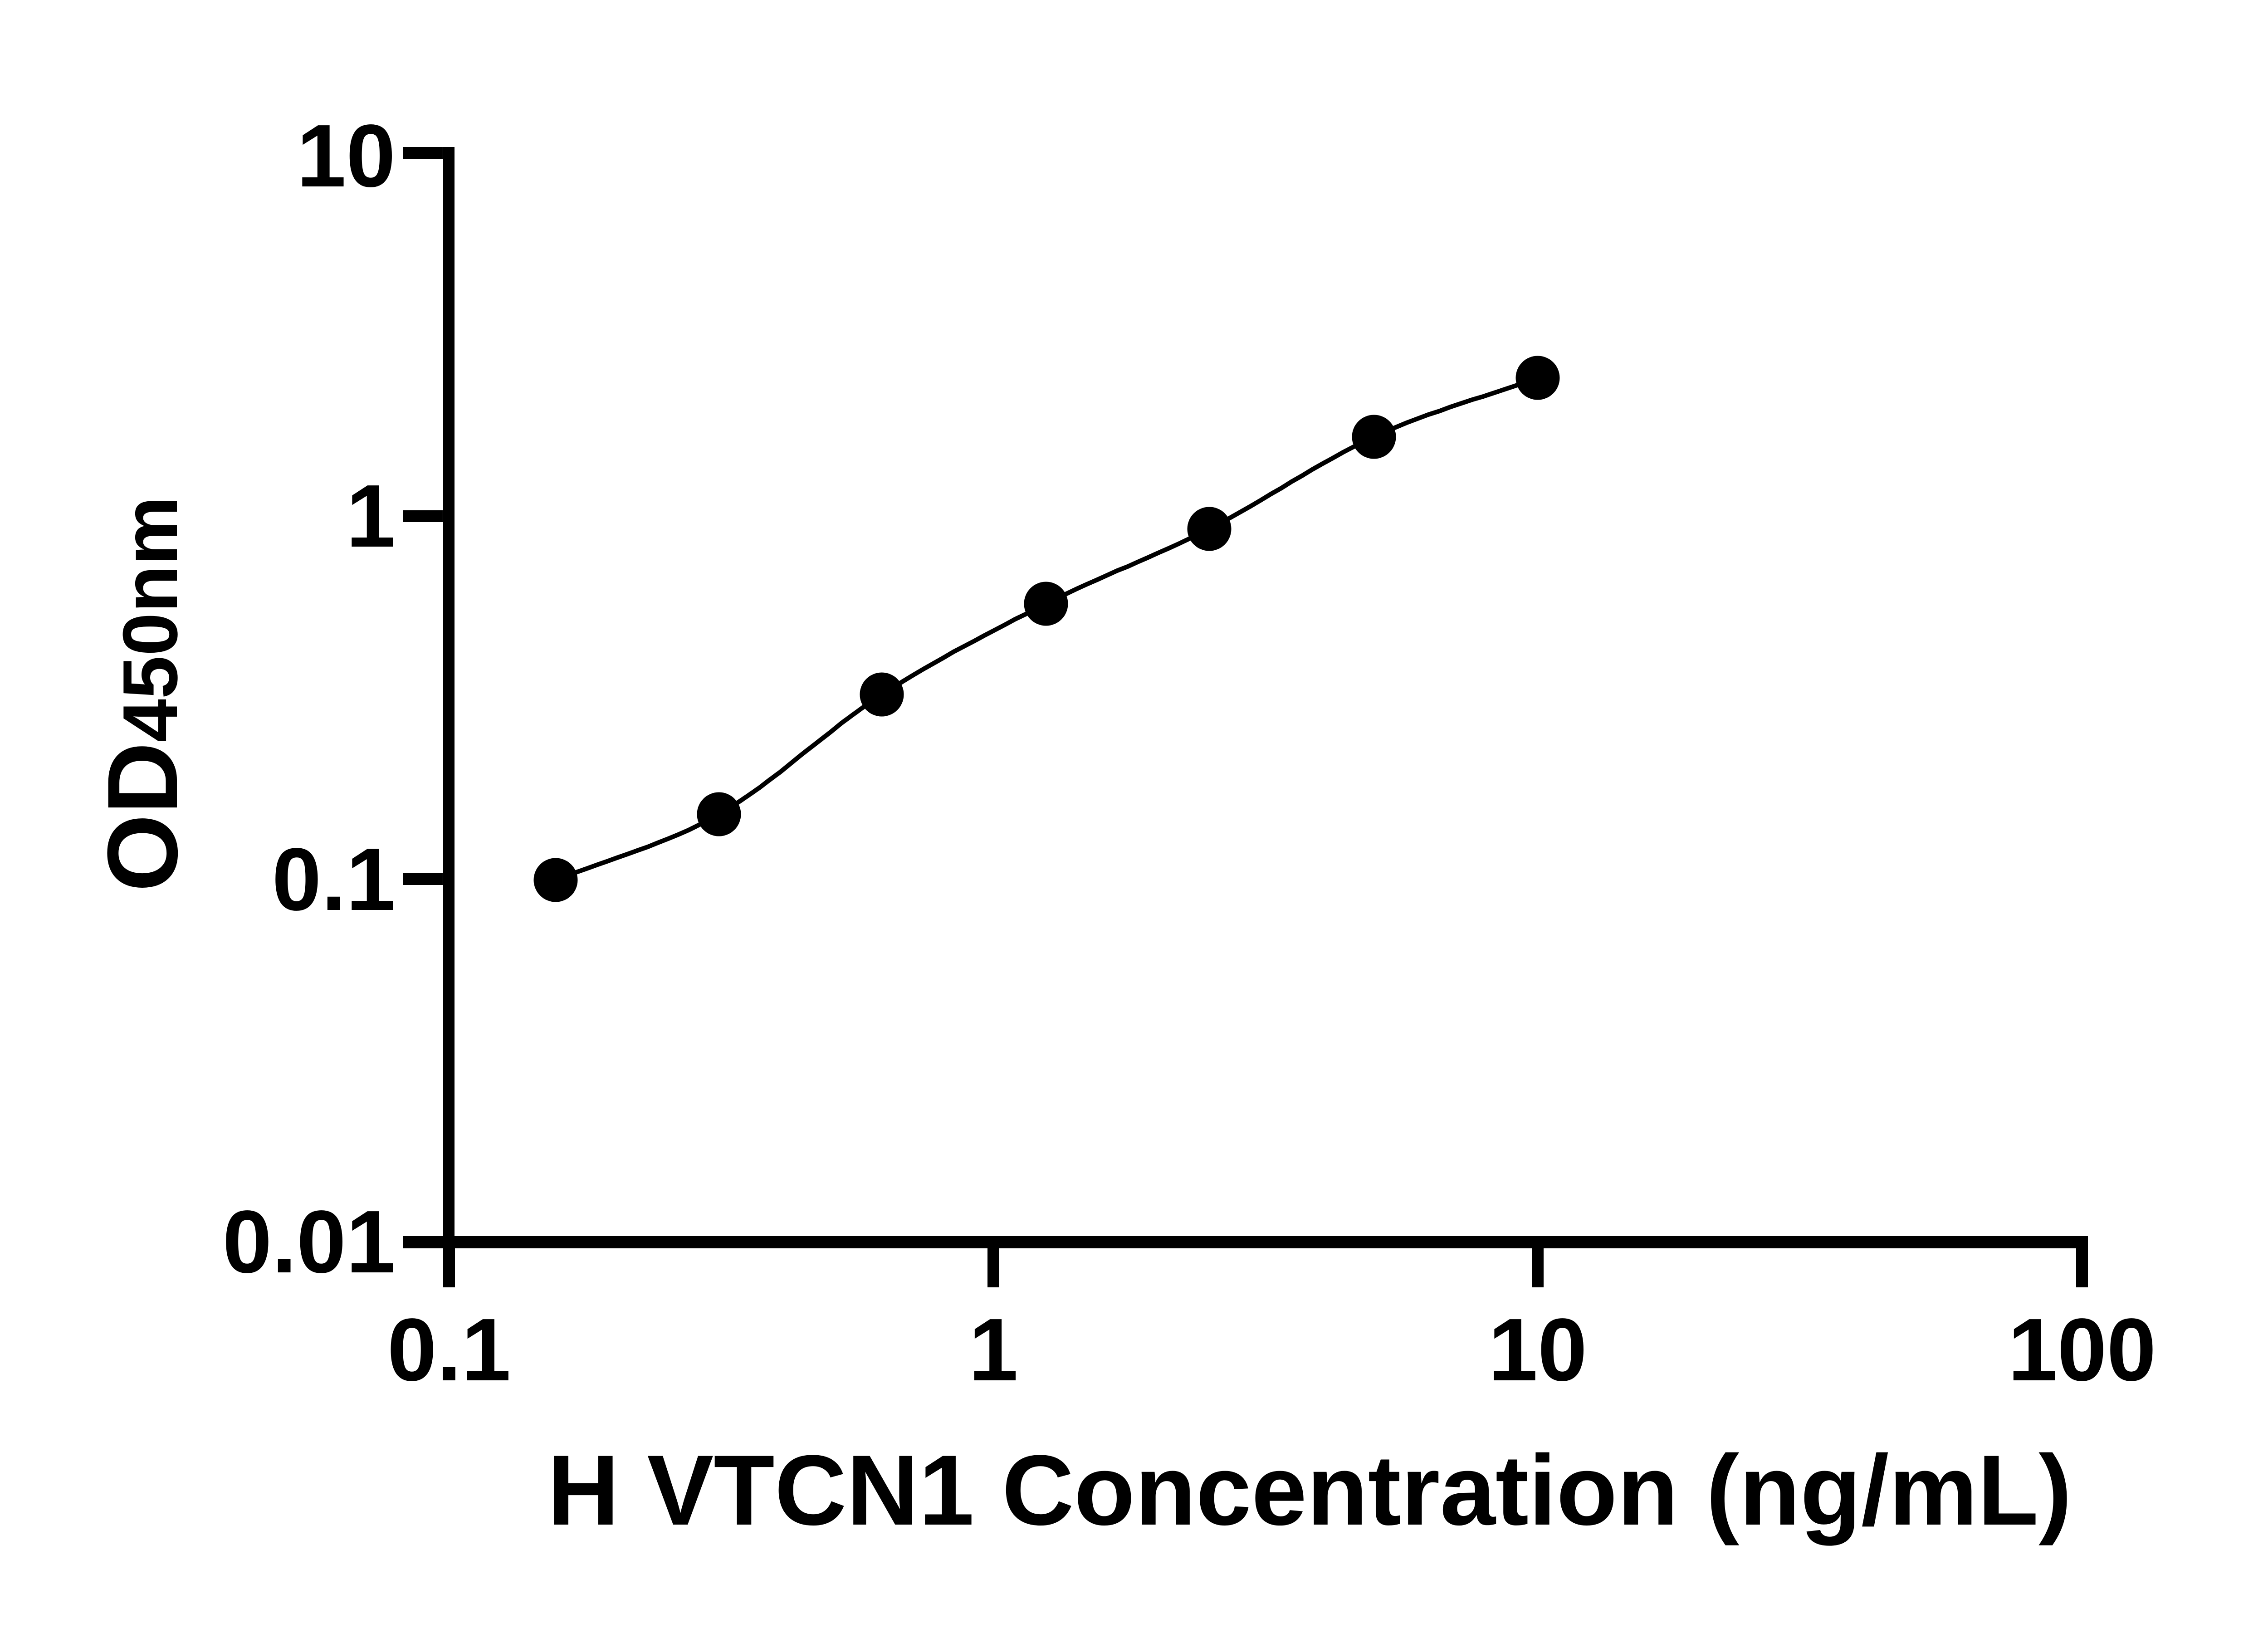 The height and width of the screenshot is (1633, 2268). I want to click on svg-text: OD450nm, so click(143, 694).